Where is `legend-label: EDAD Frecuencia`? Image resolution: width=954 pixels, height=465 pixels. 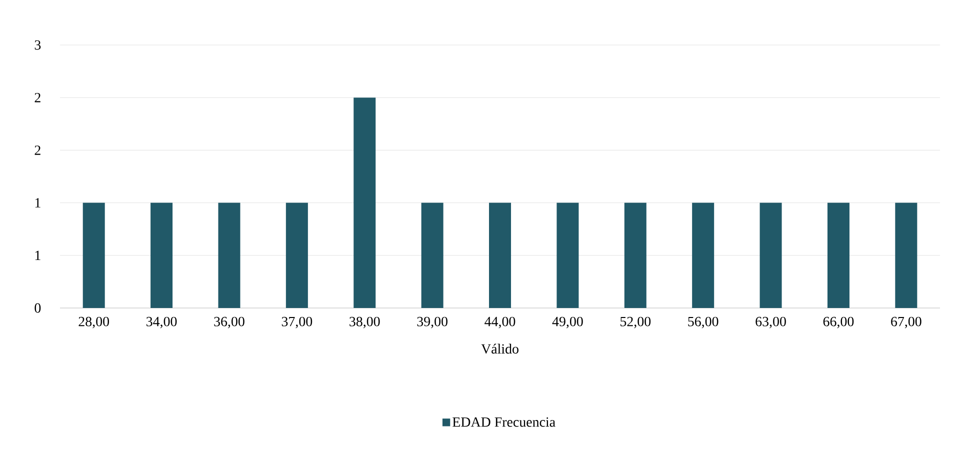 legend-label: EDAD Frecuencia is located at coordinates (504, 422).